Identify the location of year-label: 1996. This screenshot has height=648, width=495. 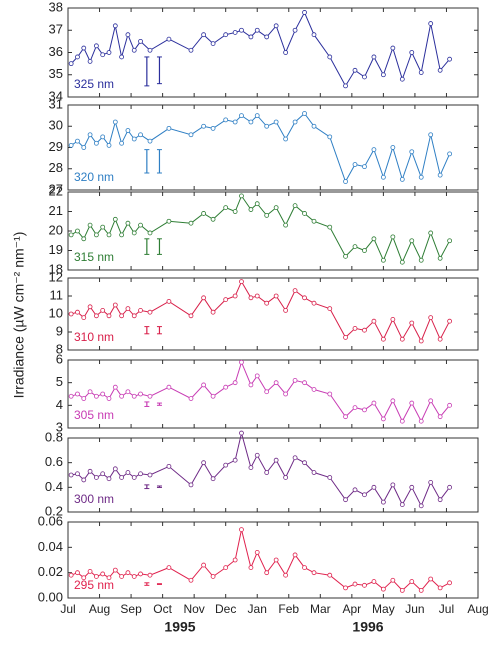
(367, 627).